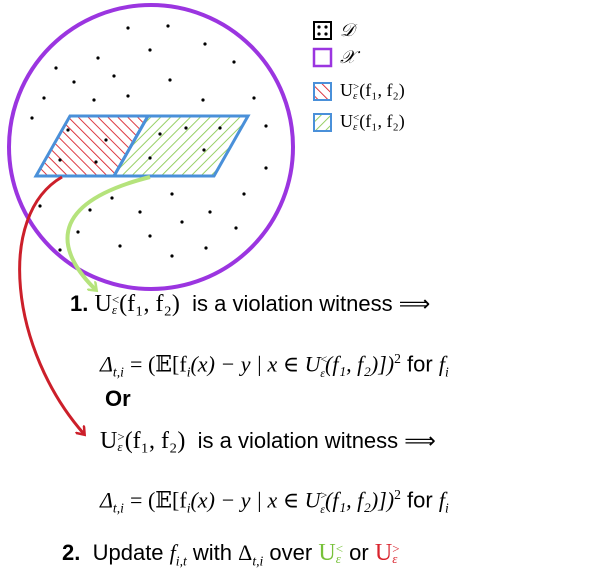 The width and height of the screenshot is (593, 583). What do you see at coordinates (346, 90) in the screenshot?
I see `legend-u-greater-letter: U` at bounding box center [346, 90].